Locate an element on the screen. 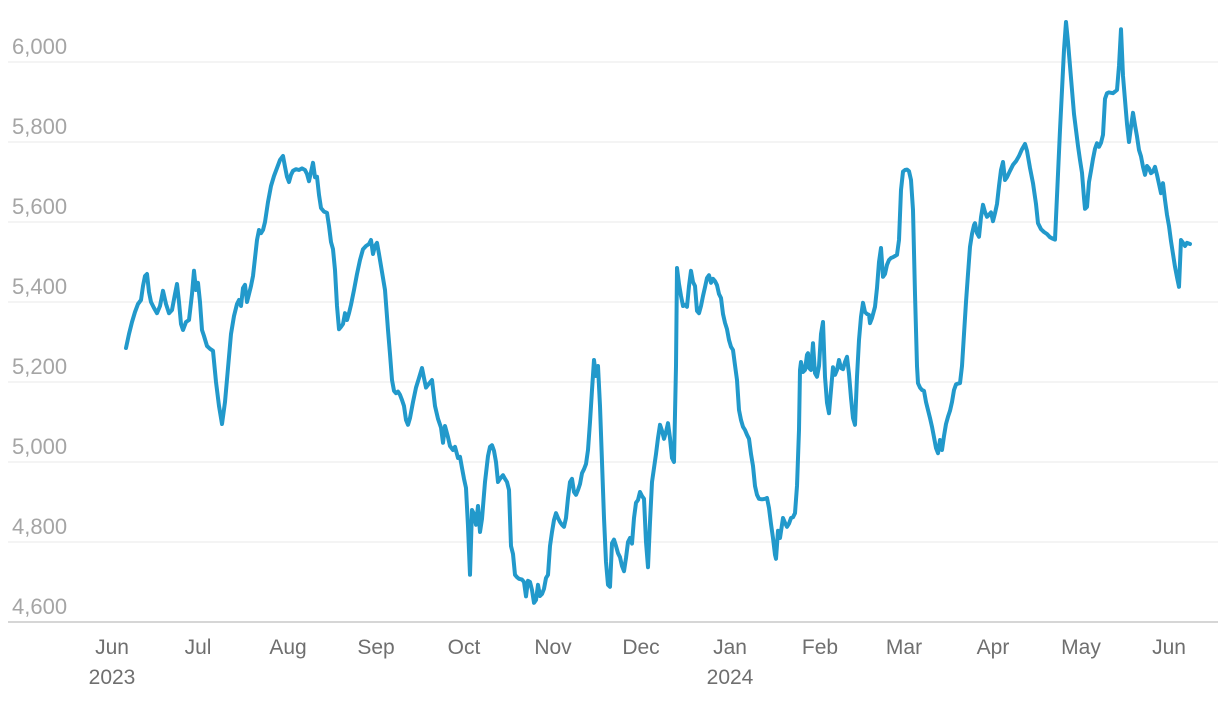 Image resolution: width=1220 pixels, height=702 pixels. x-axis-tick-label: Jul is located at coordinates (198, 647).